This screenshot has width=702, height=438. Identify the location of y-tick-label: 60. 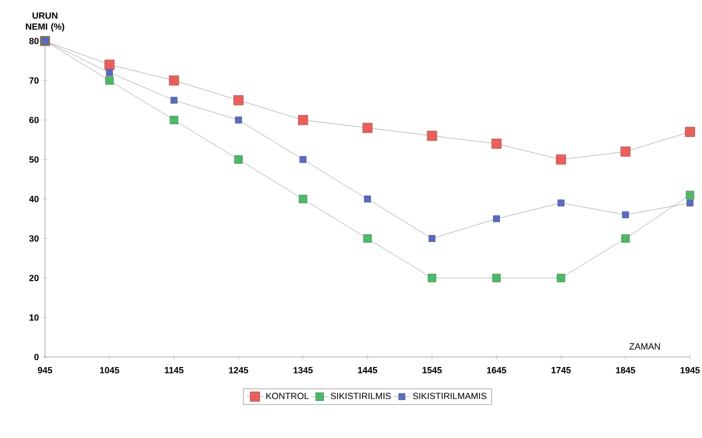
(34, 120).